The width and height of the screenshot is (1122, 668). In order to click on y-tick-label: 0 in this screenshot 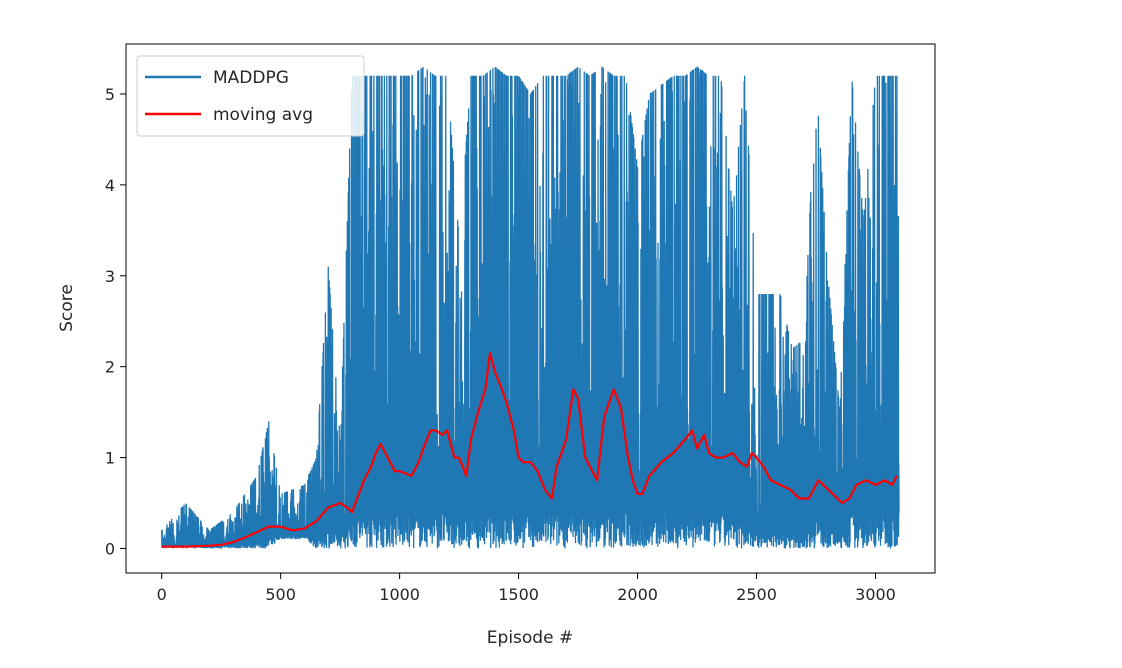, I will do `click(110, 548)`.